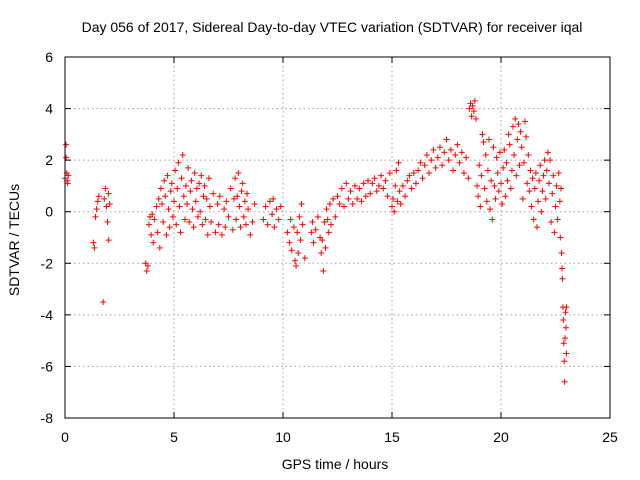 This screenshot has width=640, height=480. What do you see at coordinates (47, 418) in the screenshot?
I see `y-tick-label: -8` at bounding box center [47, 418].